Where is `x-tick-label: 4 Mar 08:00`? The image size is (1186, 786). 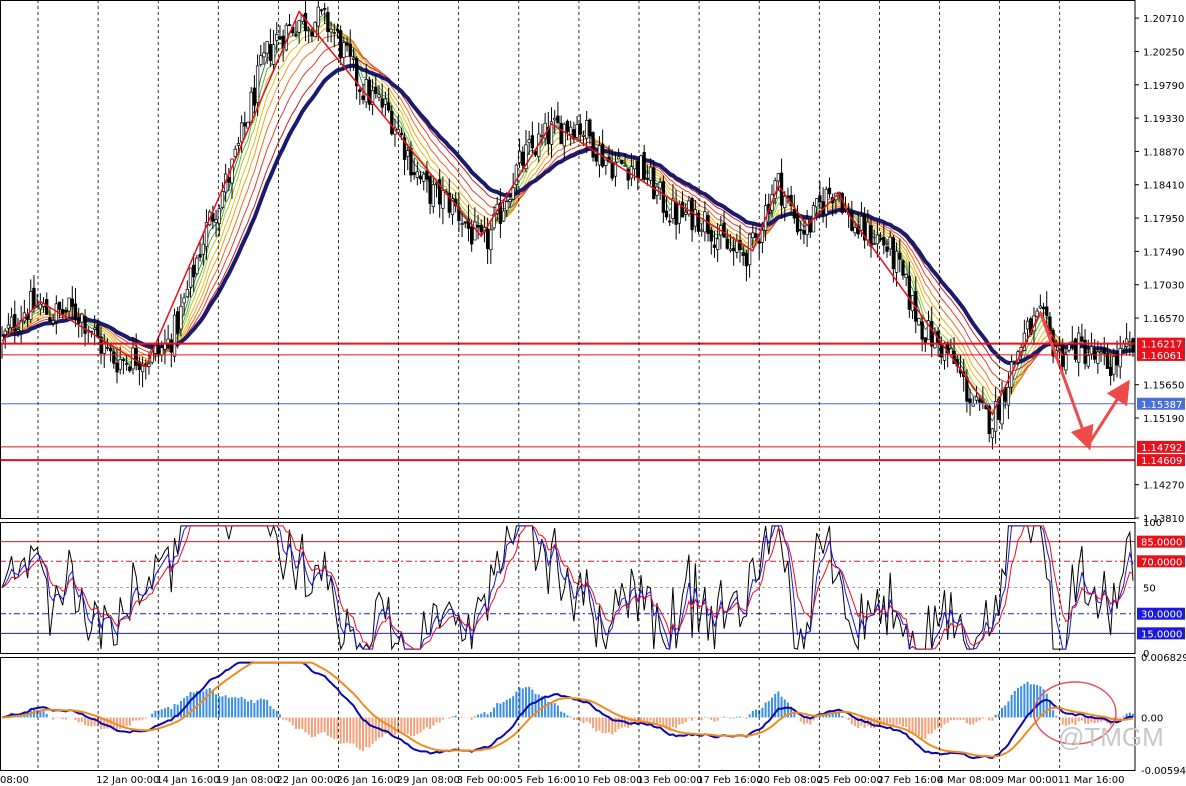 x-tick-label: 4 Mar 08:00 is located at coordinates (968, 780).